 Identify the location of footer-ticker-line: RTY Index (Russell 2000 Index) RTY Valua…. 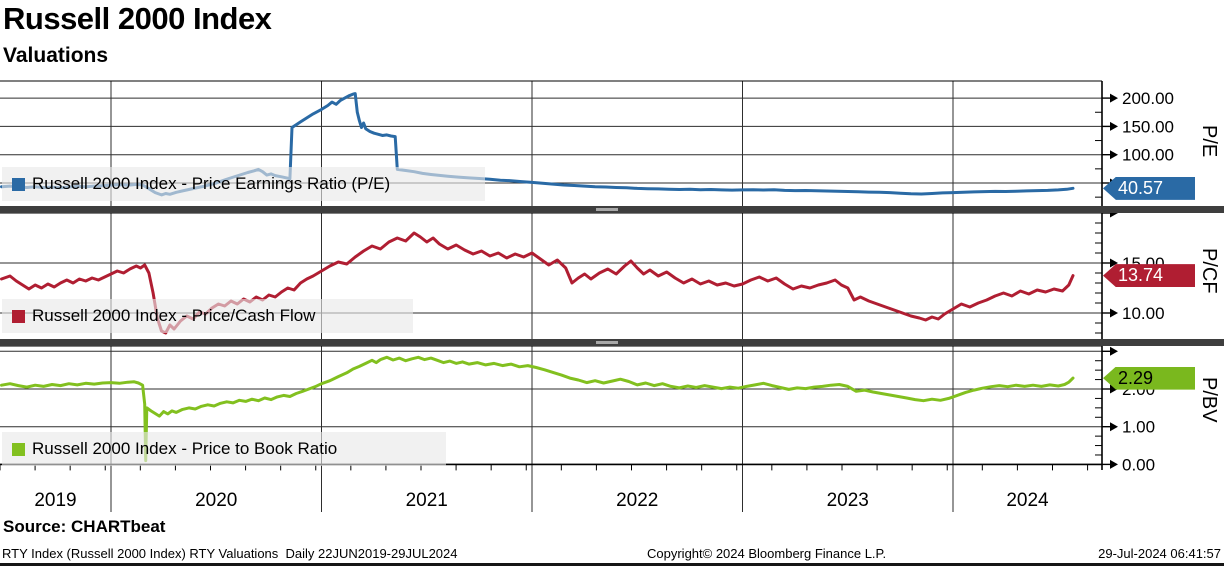
(230, 553).